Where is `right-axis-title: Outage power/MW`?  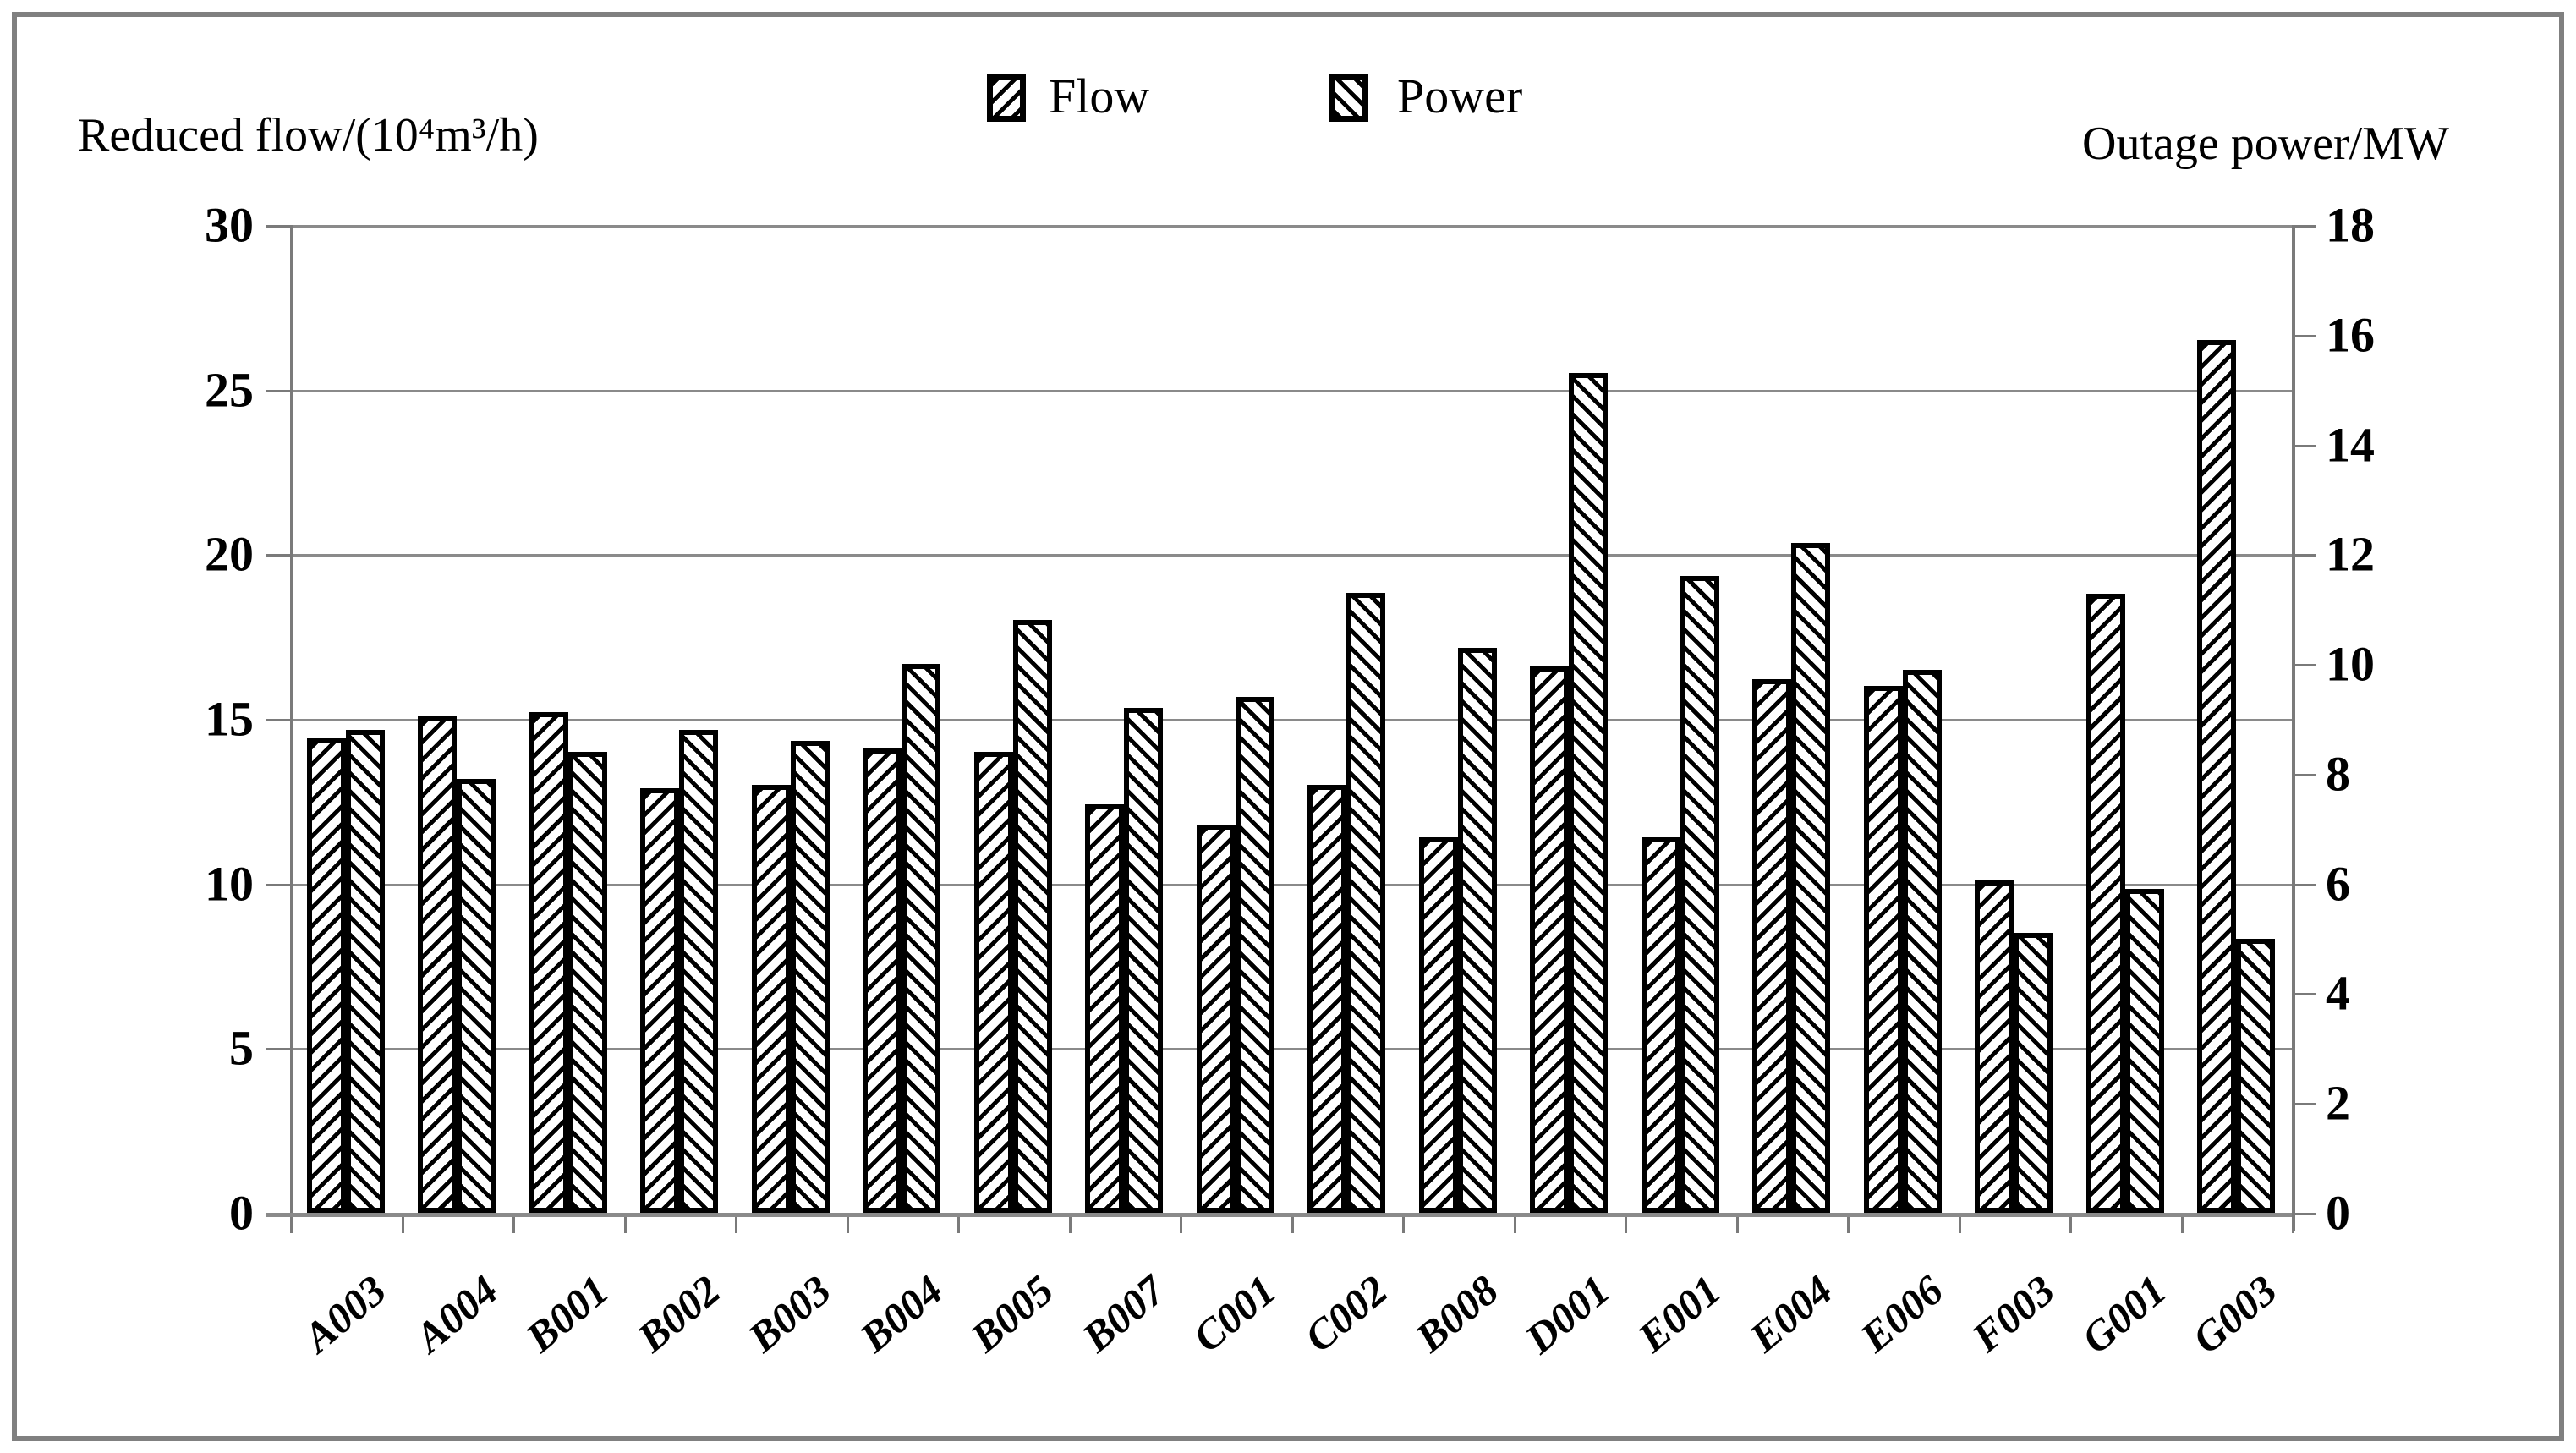 right-axis-title: Outage power/MW is located at coordinates (2265, 144).